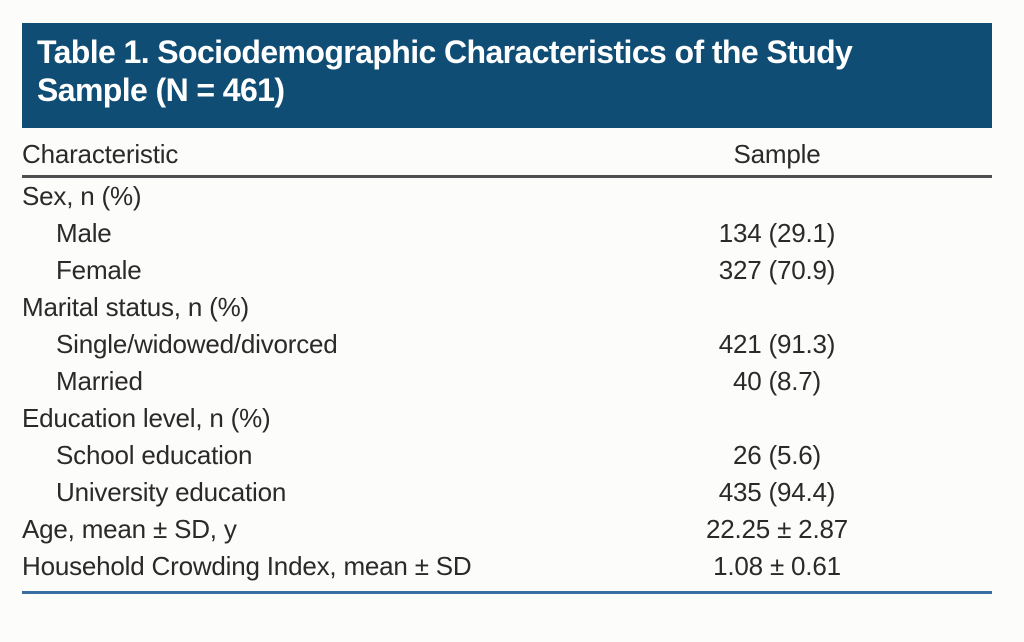 Image resolution: width=1024 pixels, height=642 pixels. What do you see at coordinates (507, 492) in the screenshot?
I see `table-row: University education 435 (94.4)` at bounding box center [507, 492].